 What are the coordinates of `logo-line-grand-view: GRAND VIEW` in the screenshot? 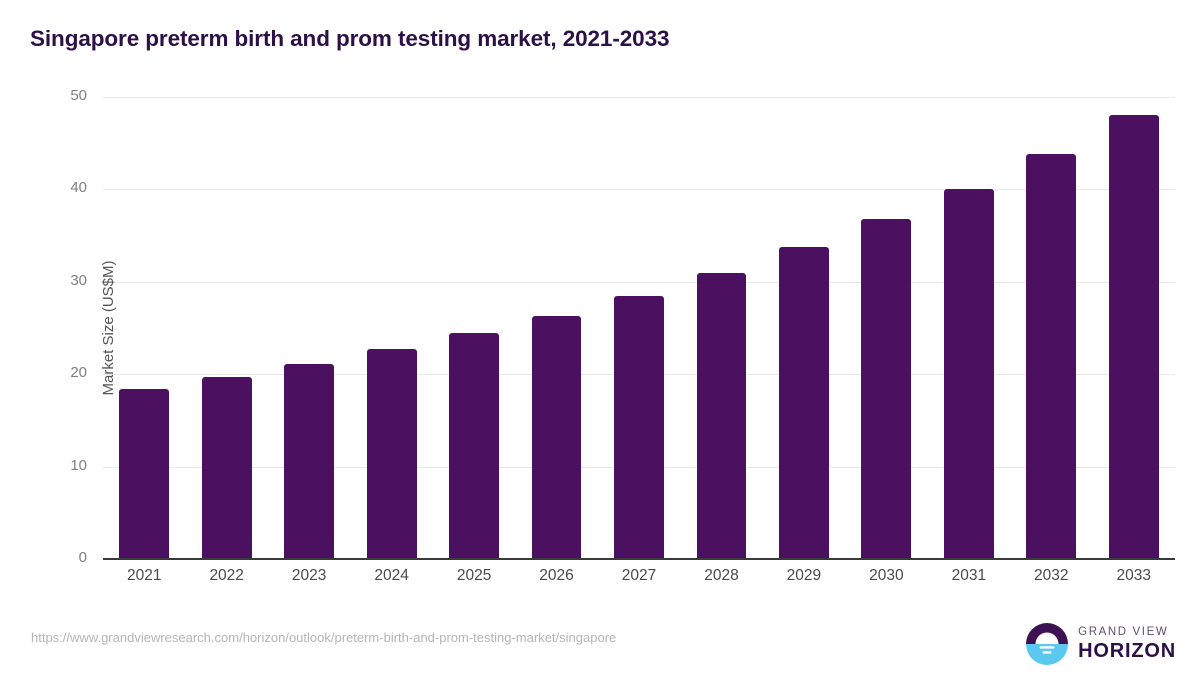 It's located at (1123, 631).